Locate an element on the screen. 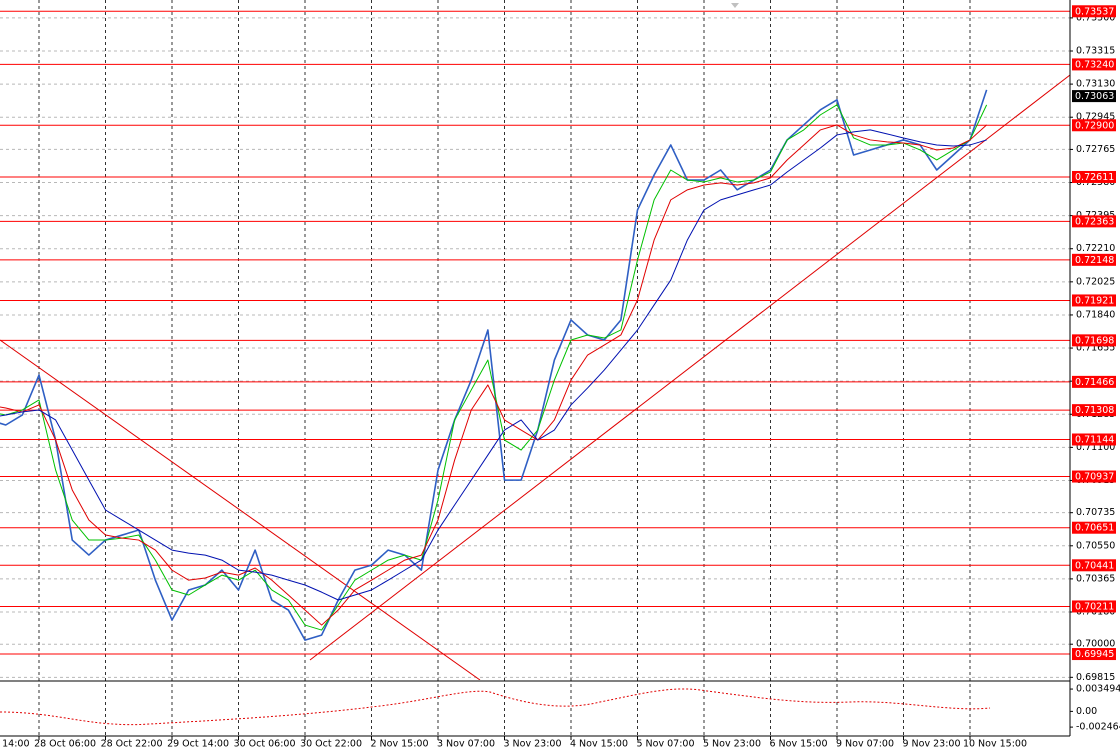  y-tick-label: 0.72765 is located at coordinates (1095, 149).